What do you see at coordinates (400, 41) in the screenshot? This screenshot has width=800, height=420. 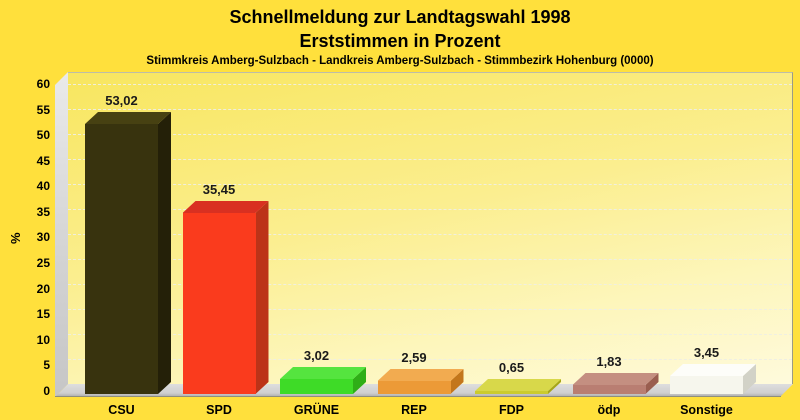 I see `chart-subtitle: Erststimmen in Prozent` at bounding box center [400, 41].